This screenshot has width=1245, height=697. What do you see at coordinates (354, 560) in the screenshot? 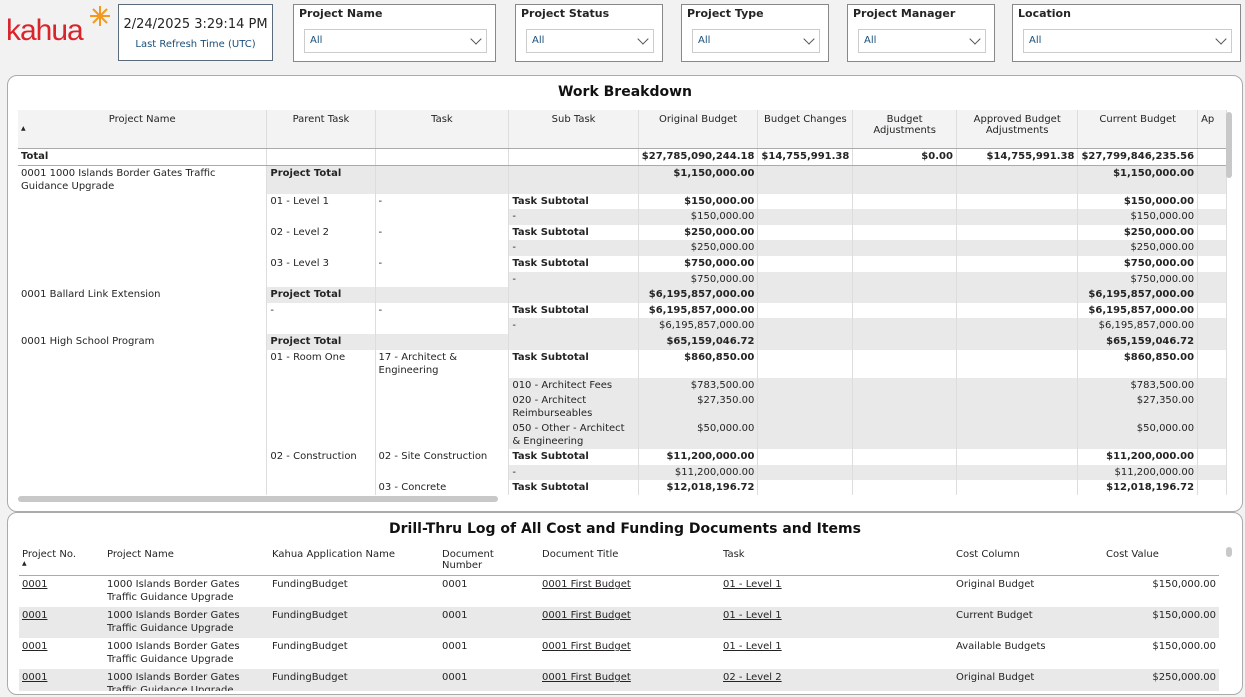
I see `column-header: Kahua Application Name` at bounding box center [354, 560].